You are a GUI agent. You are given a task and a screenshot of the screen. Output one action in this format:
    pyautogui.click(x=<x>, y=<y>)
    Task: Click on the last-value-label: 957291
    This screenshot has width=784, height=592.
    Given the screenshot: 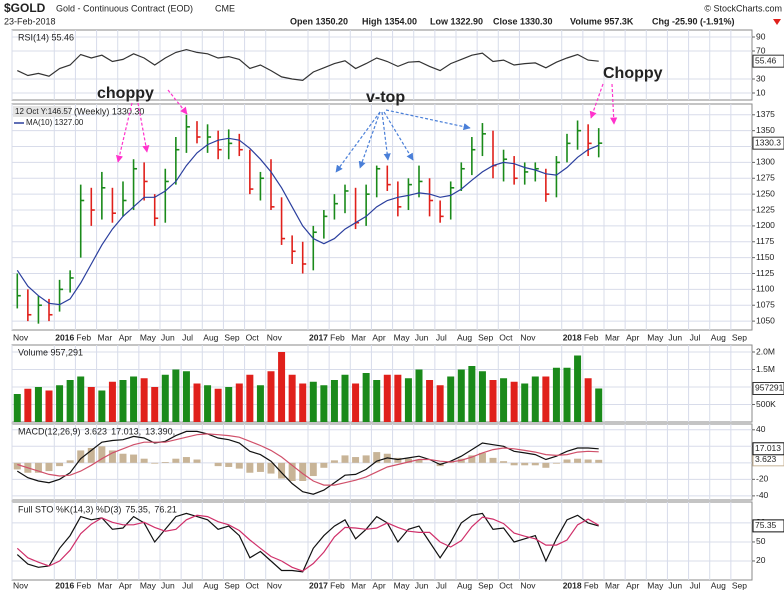 What is the action you would take?
    pyautogui.click(x=769, y=388)
    